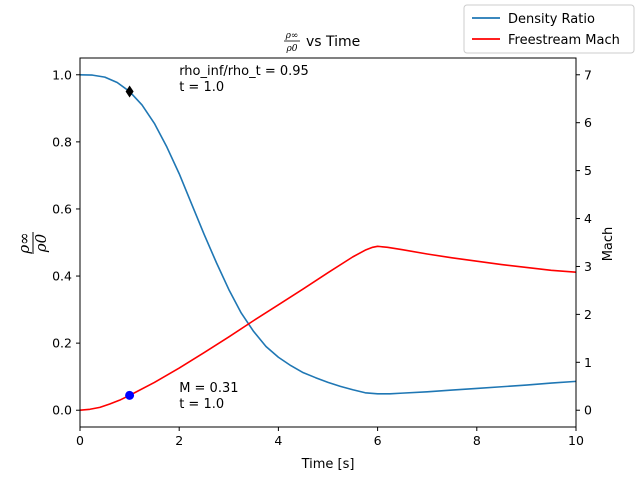  I want to click on x-tick-label: 10, so click(576, 440).